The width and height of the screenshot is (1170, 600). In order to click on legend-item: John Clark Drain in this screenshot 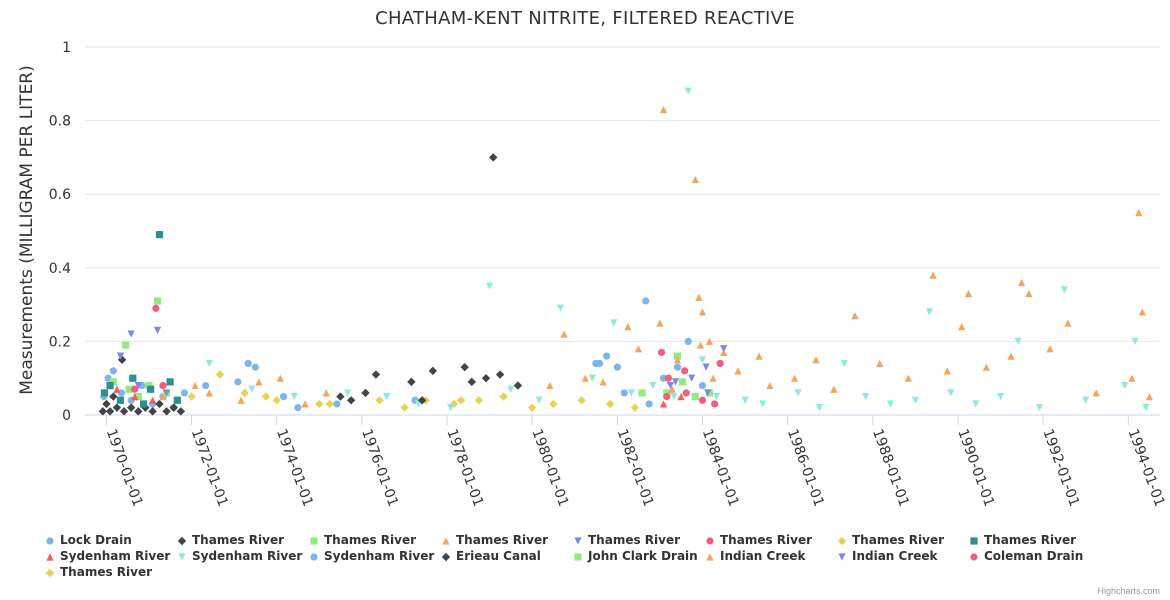, I will do `click(635, 556)`.